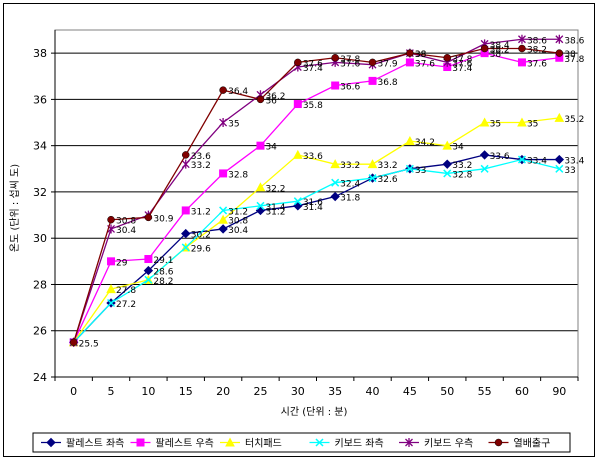  What do you see at coordinates (201, 157) in the screenshot?
I see `data-label: 33.6` at bounding box center [201, 157].